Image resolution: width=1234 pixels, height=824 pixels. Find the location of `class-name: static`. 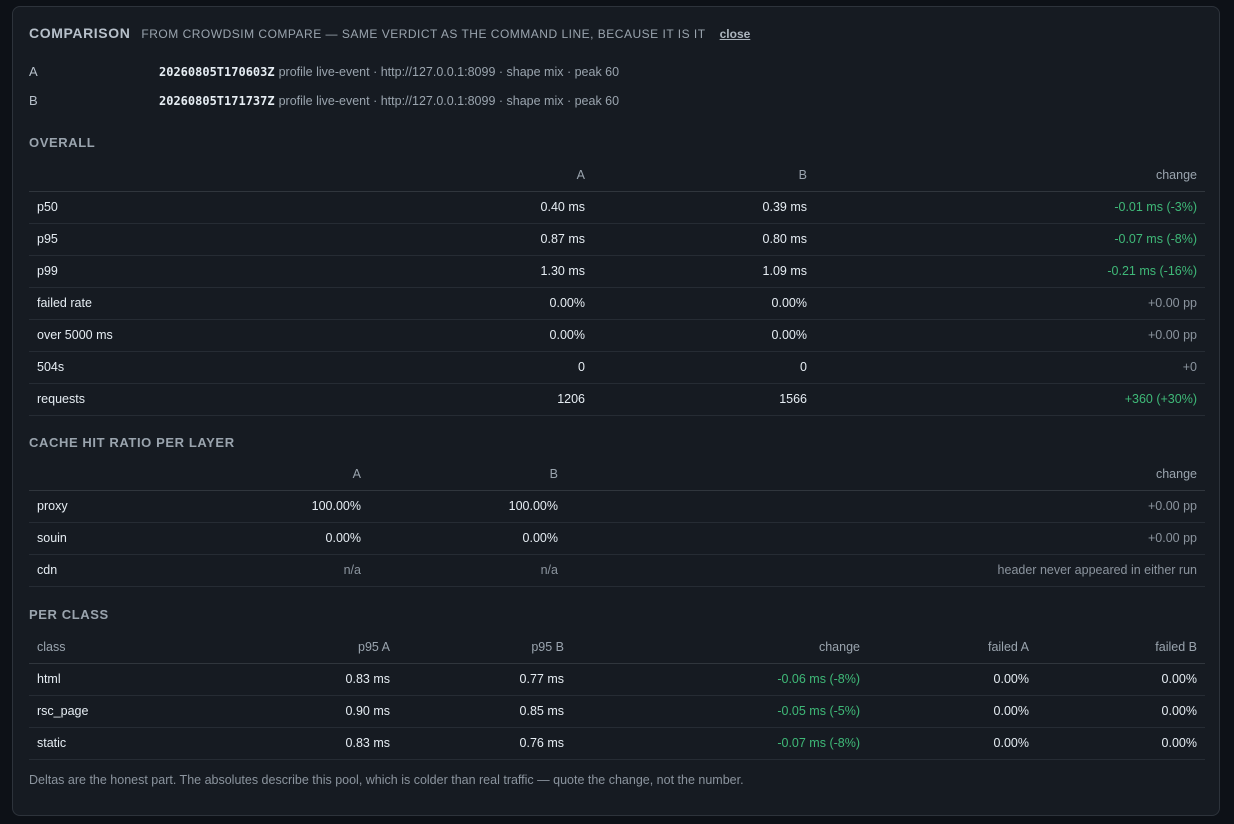

class-name: static is located at coordinates (89, 743).